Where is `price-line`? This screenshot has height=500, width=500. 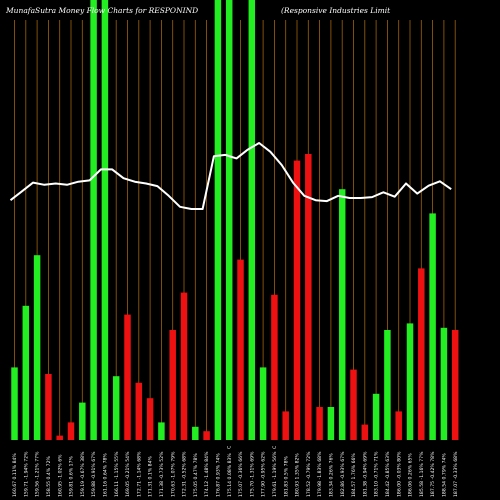
price-line is located at coordinates (230, 176).